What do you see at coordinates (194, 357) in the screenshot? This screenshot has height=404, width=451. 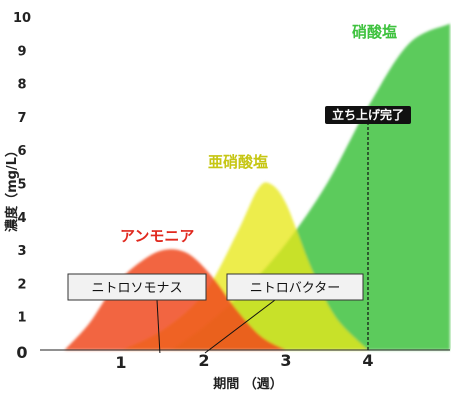 I see `x-tick-labels: 0 1 2 3 4` at bounding box center [194, 357].